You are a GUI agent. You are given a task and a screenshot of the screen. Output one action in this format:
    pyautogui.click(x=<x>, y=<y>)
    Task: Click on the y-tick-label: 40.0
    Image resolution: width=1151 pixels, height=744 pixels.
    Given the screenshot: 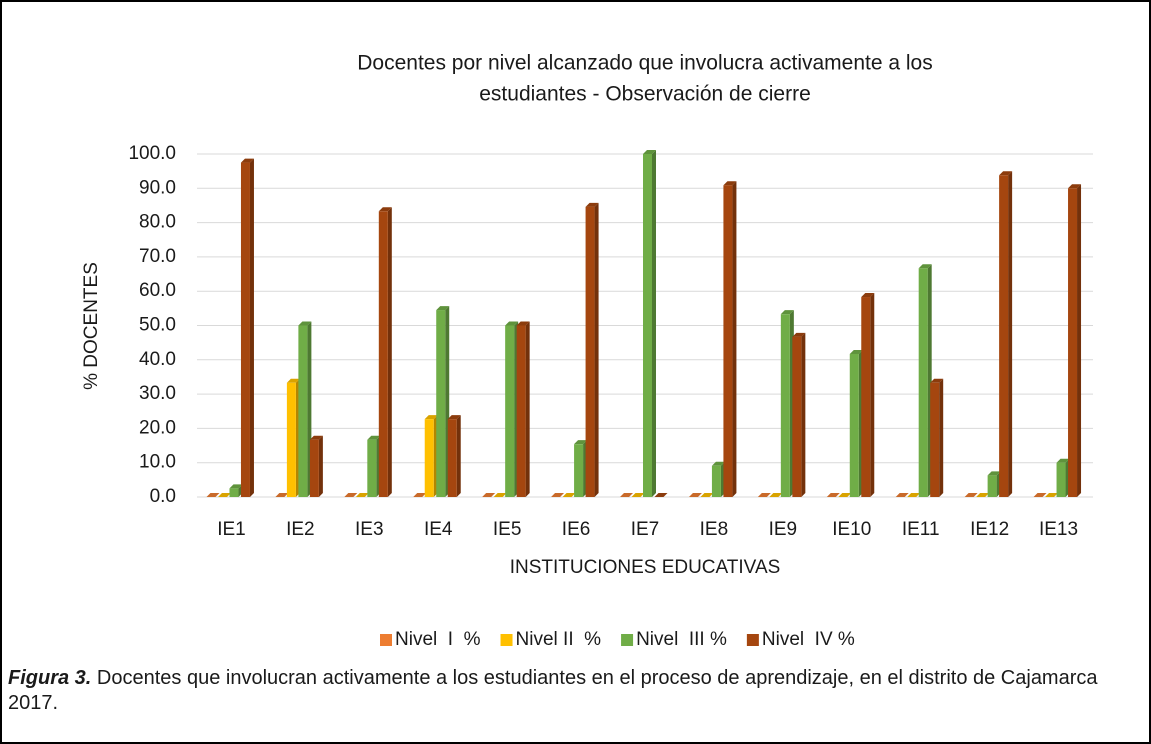 What is the action you would take?
    pyautogui.click(x=157, y=359)
    